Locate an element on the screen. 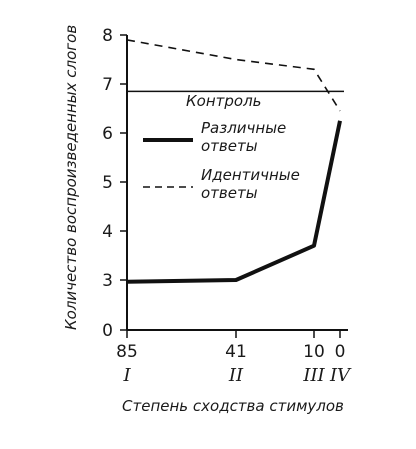 The width and height of the screenshot is (416, 449). y-tick-label: 8 is located at coordinates (107, 36).